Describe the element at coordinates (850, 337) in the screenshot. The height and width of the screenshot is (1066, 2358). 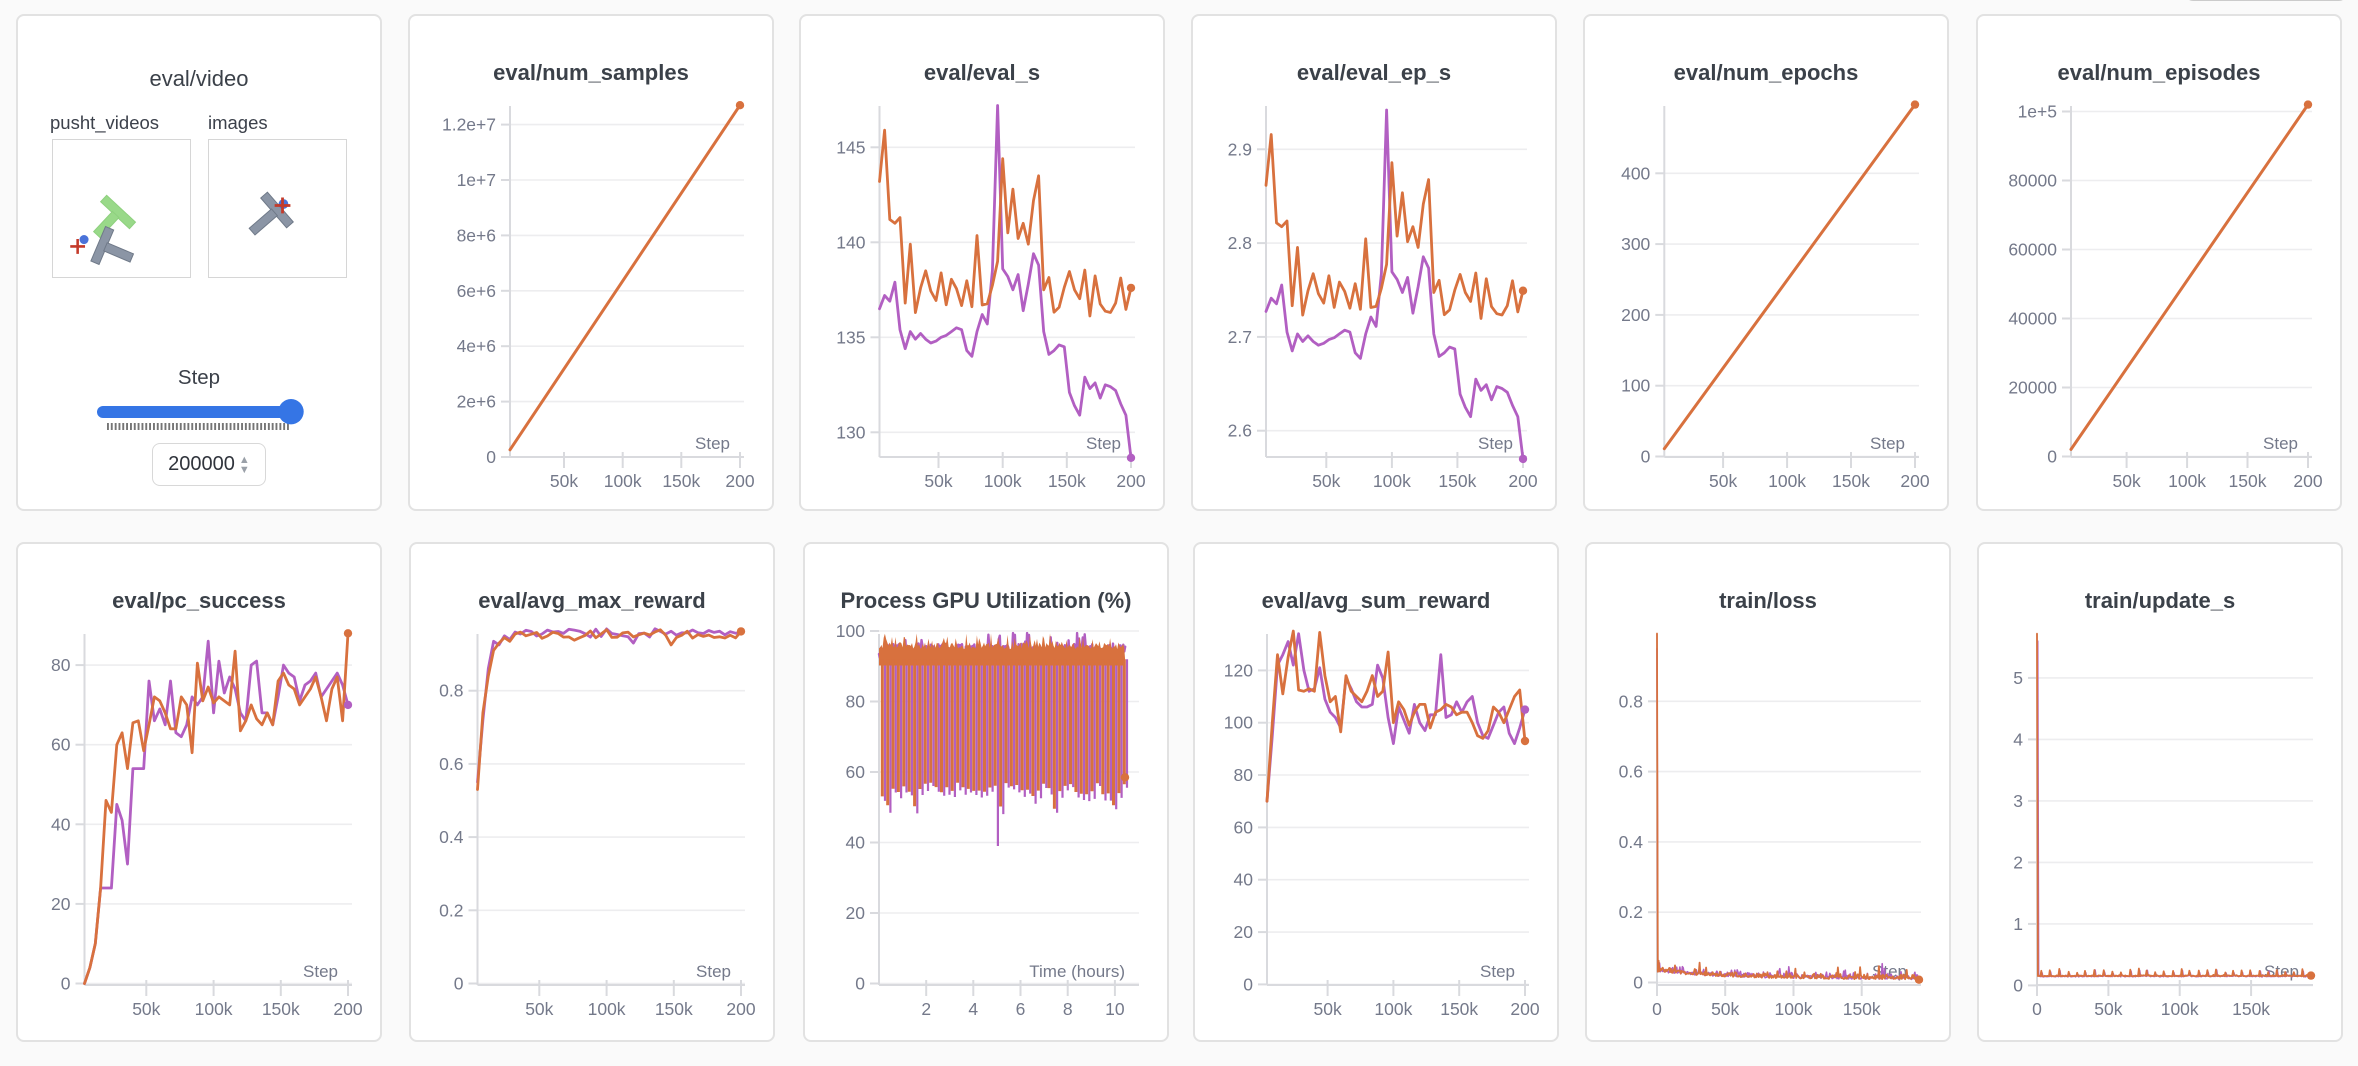
I see `svg-text: 135` at that location.